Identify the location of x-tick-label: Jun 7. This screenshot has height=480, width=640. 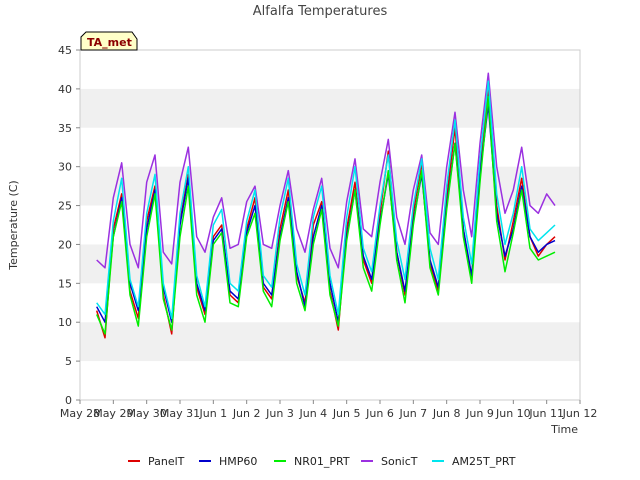
(412, 413).